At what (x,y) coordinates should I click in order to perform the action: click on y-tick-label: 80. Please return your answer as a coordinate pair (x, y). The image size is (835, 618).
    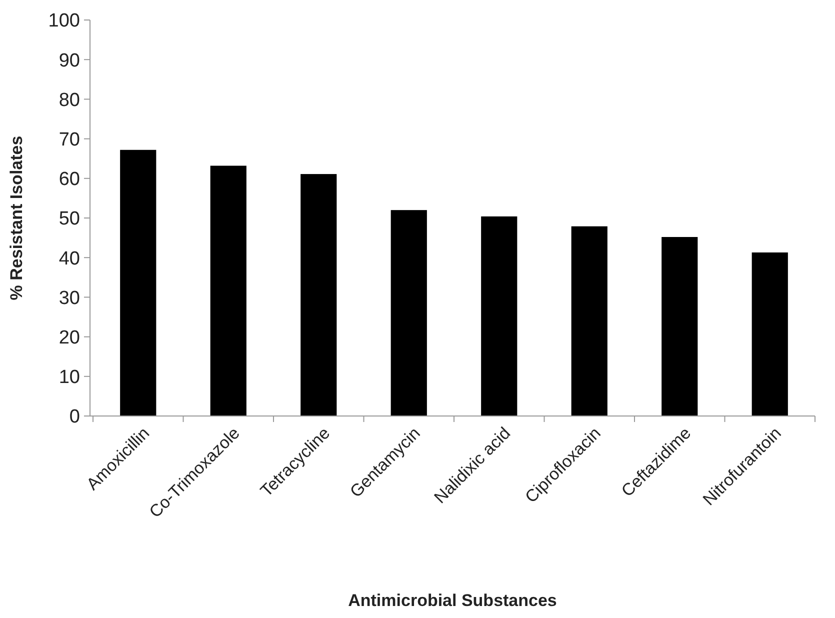
    Looking at the image, I should click on (69, 100).